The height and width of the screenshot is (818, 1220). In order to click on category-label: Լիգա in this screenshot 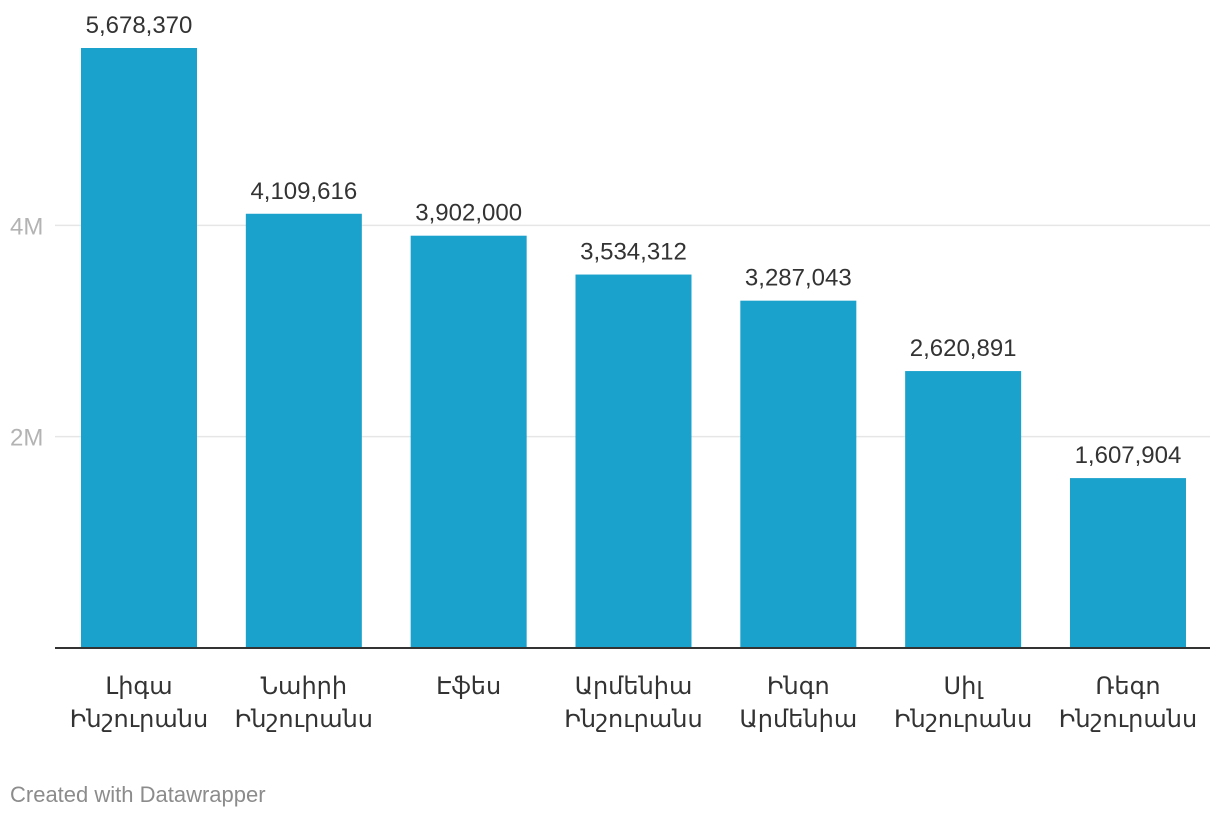, I will do `click(138, 686)`.